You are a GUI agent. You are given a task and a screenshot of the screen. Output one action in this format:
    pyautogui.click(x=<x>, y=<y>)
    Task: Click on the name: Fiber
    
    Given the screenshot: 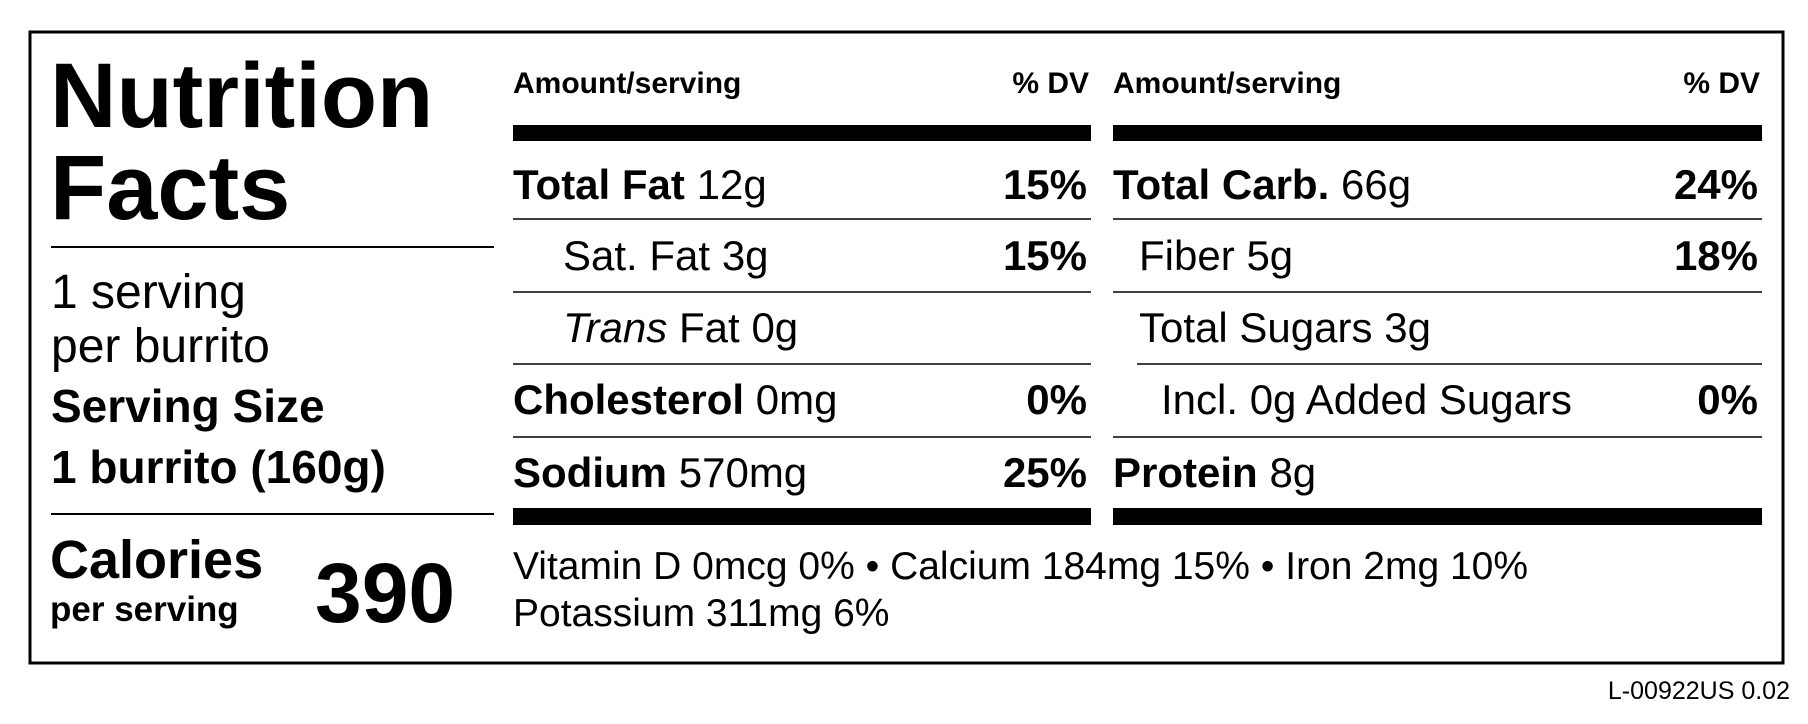 What is the action you would take?
    pyautogui.click(x=1187, y=255)
    